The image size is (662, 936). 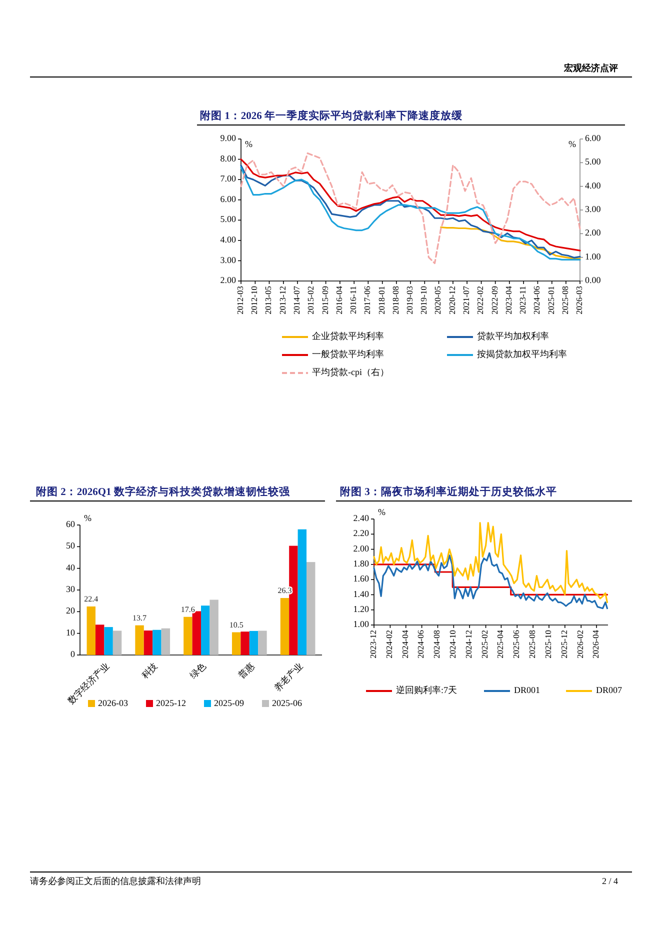 I want to click on legend-label: 2025-06, so click(x=287, y=703).